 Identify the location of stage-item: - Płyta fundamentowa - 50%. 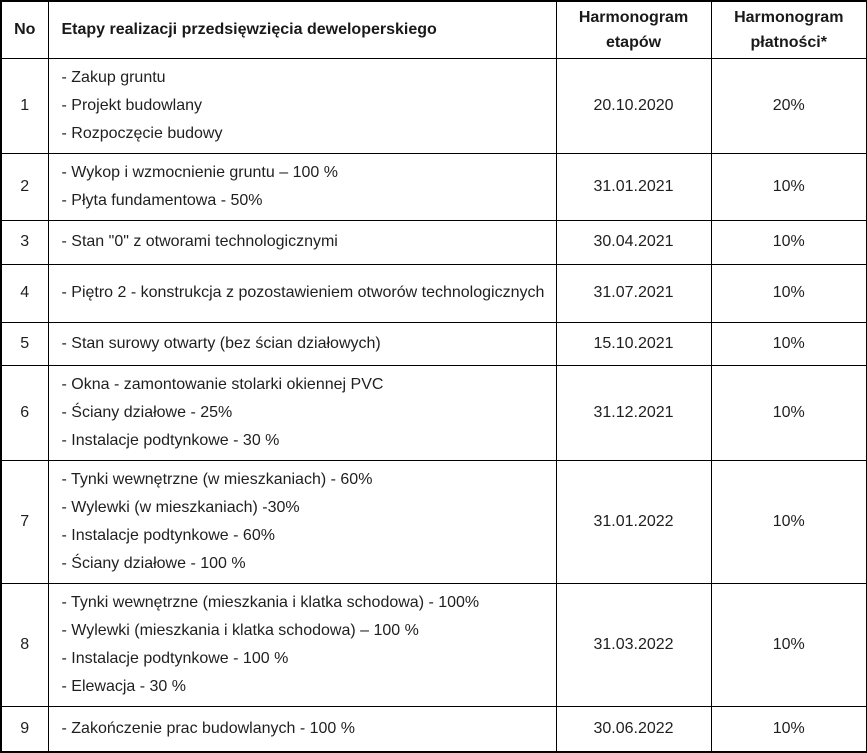
(162, 200).